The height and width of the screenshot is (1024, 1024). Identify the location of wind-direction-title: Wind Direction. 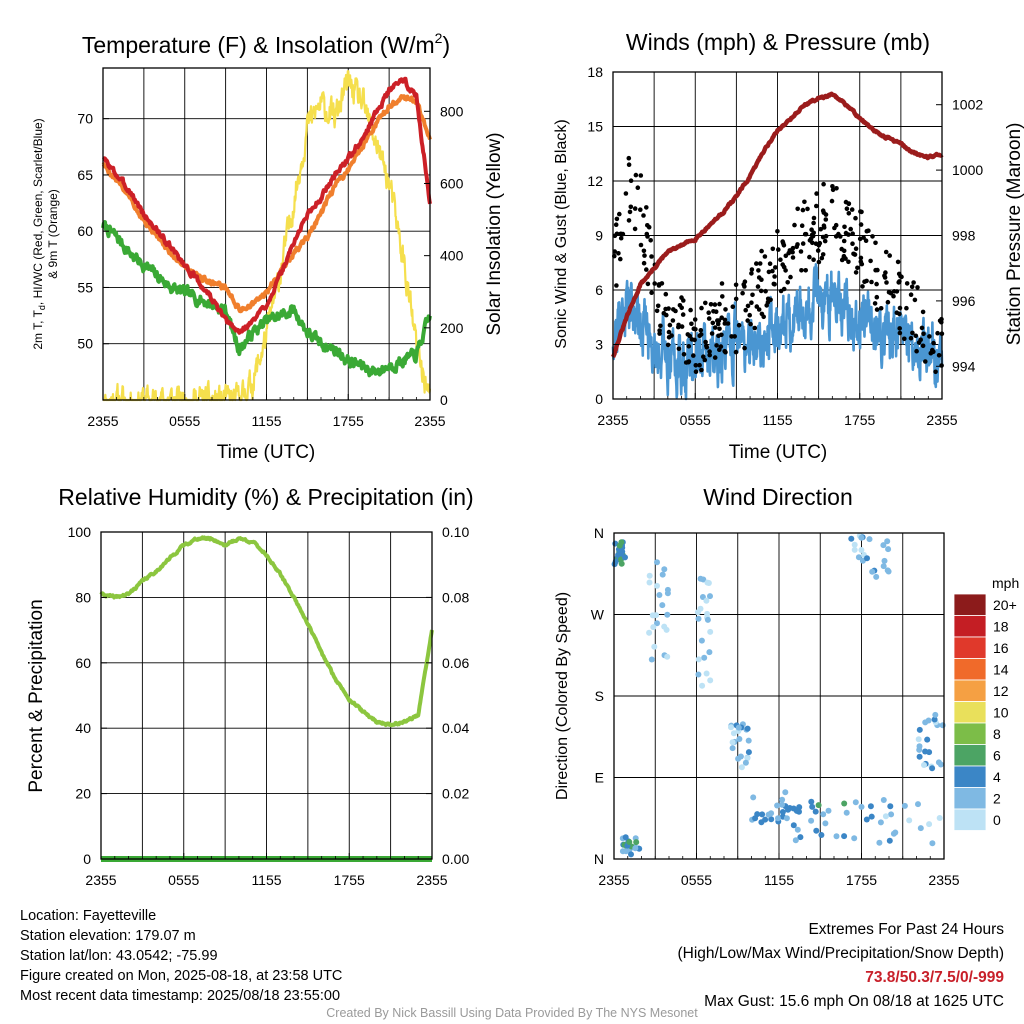
(778, 497).